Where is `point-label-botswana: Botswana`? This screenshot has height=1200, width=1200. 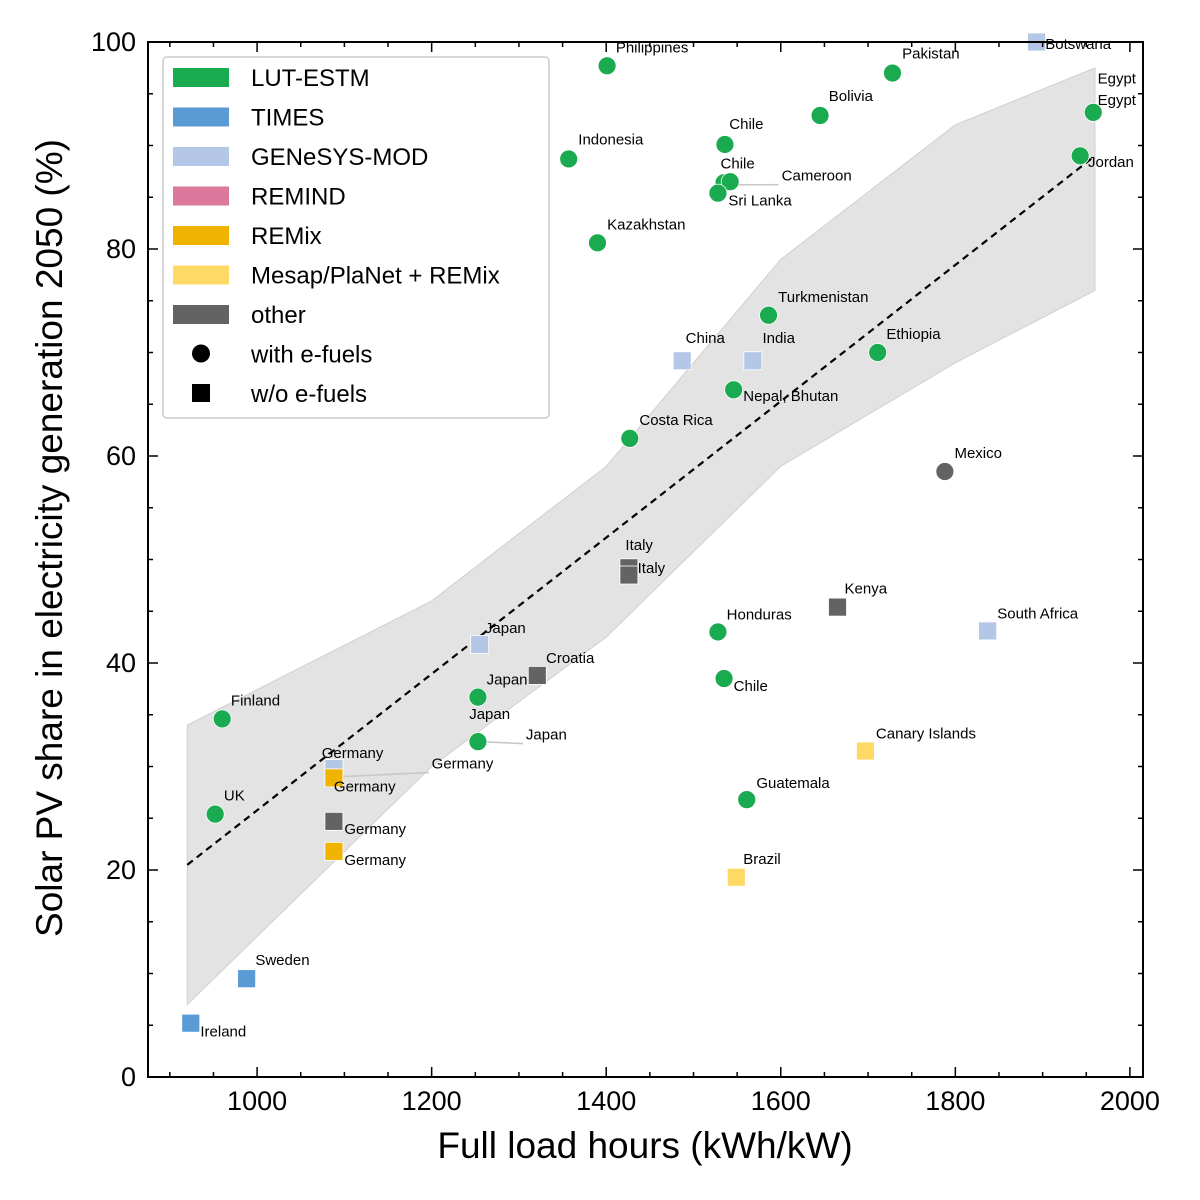 point-label-botswana: Botswana is located at coordinates (1078, 44).